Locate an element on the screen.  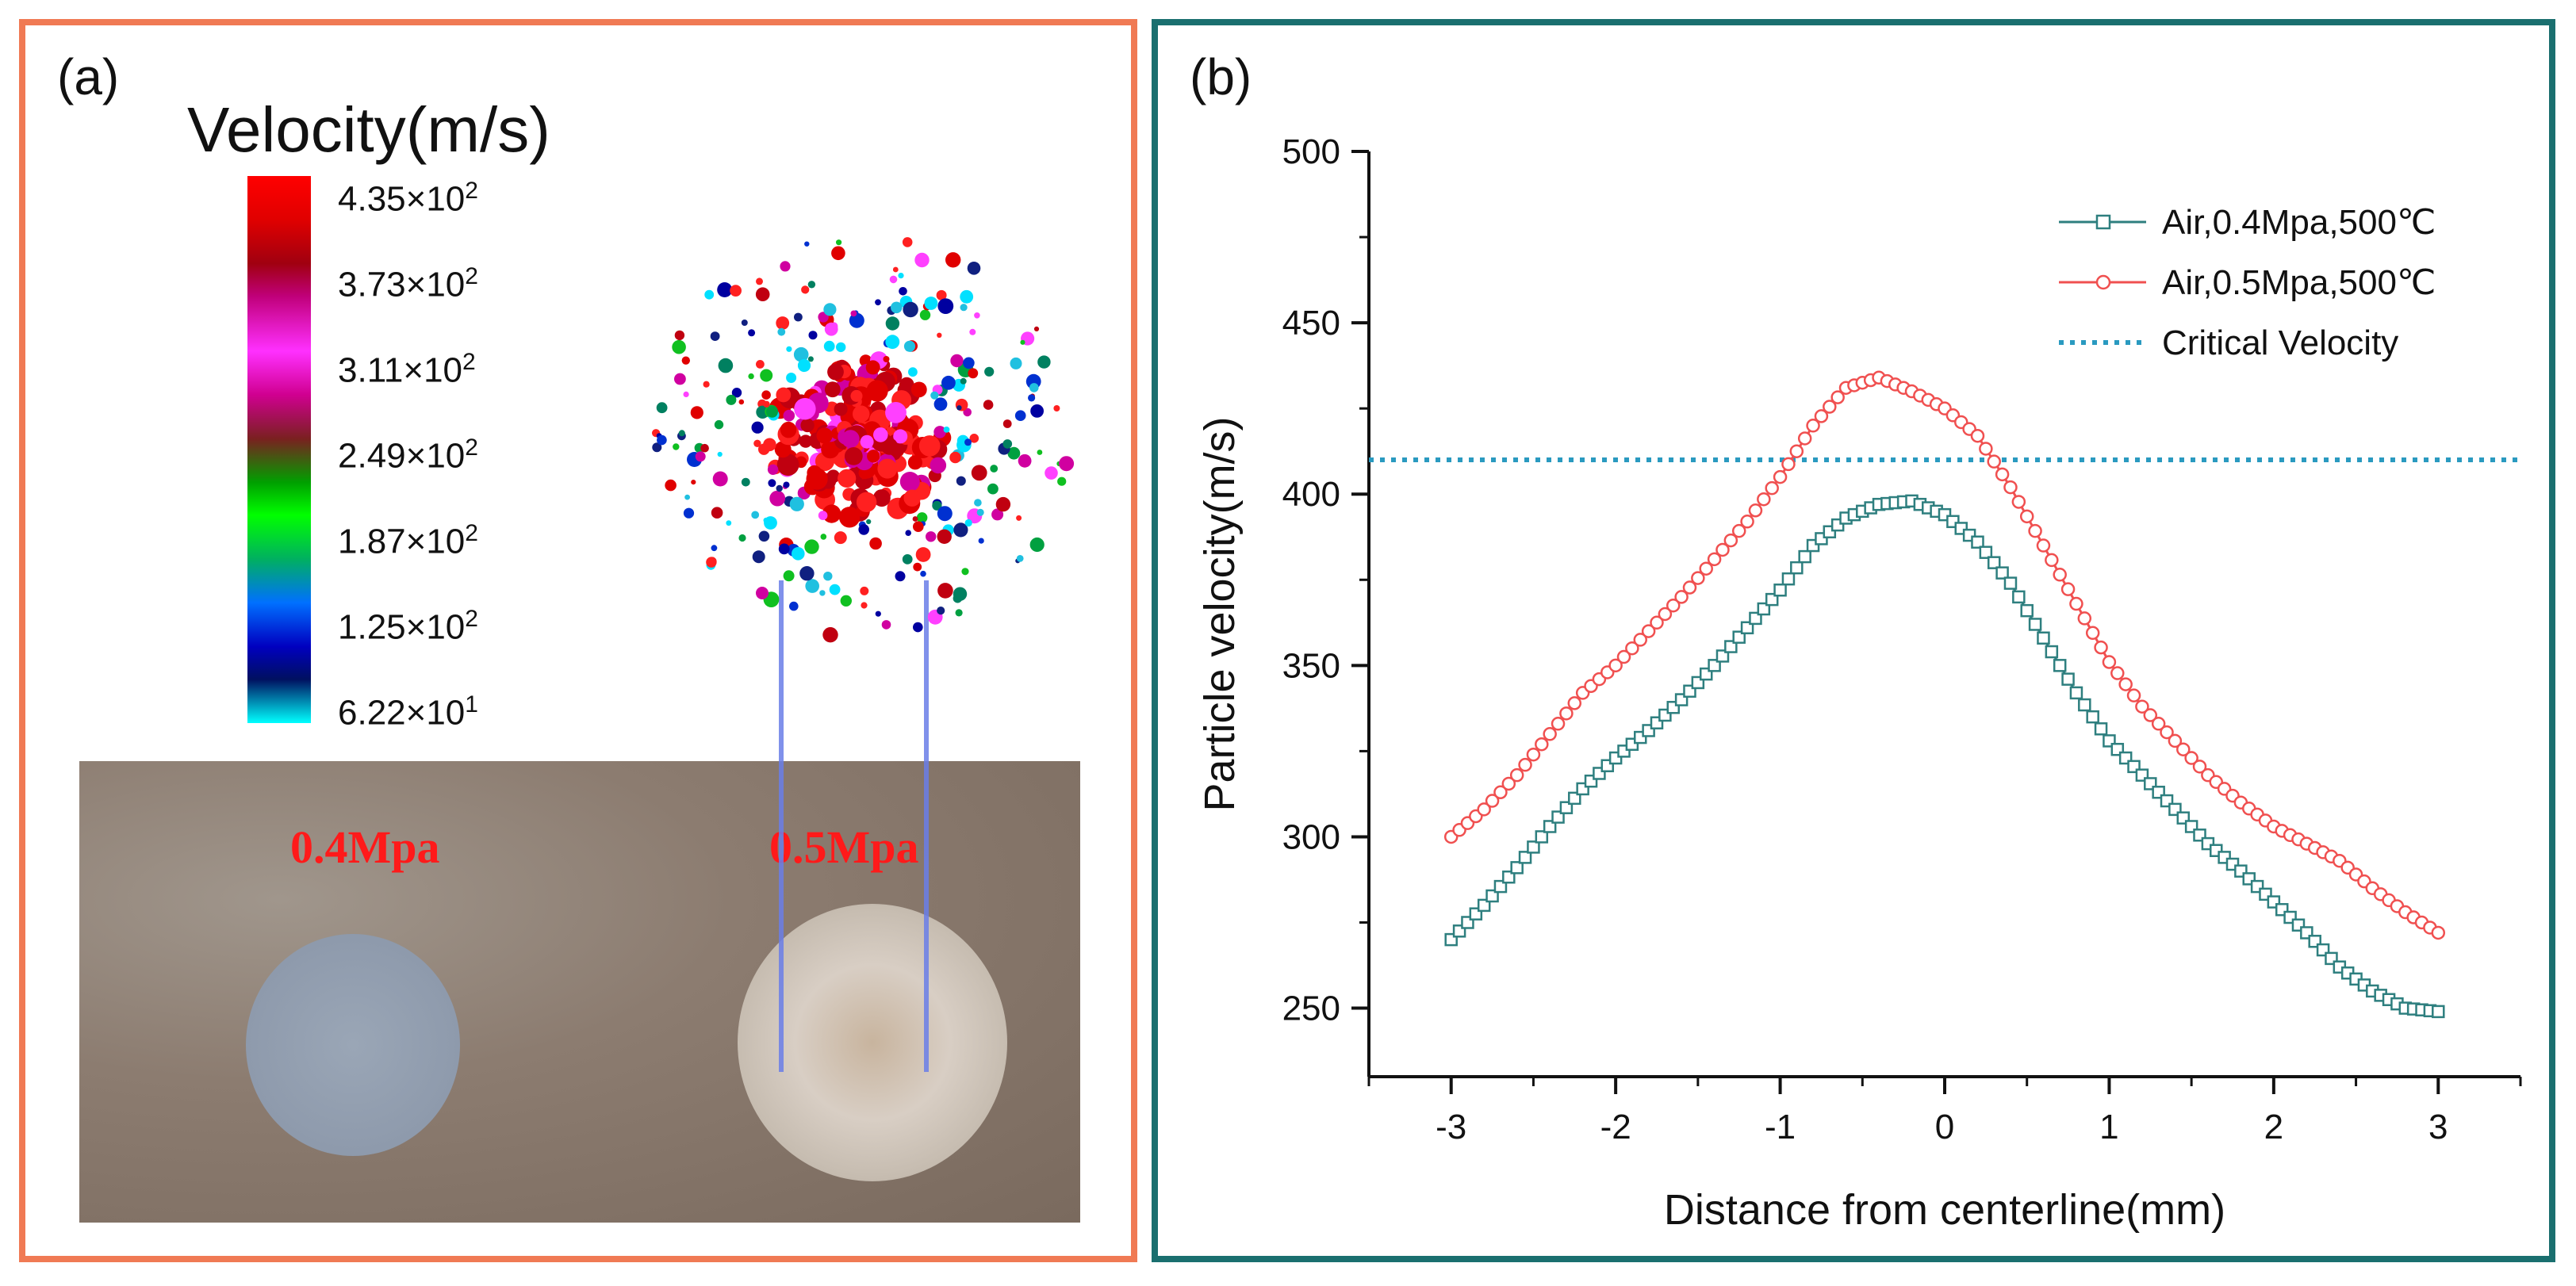
colorbar-tick-label: 1.87×102 is located at coordinates (408, 540).